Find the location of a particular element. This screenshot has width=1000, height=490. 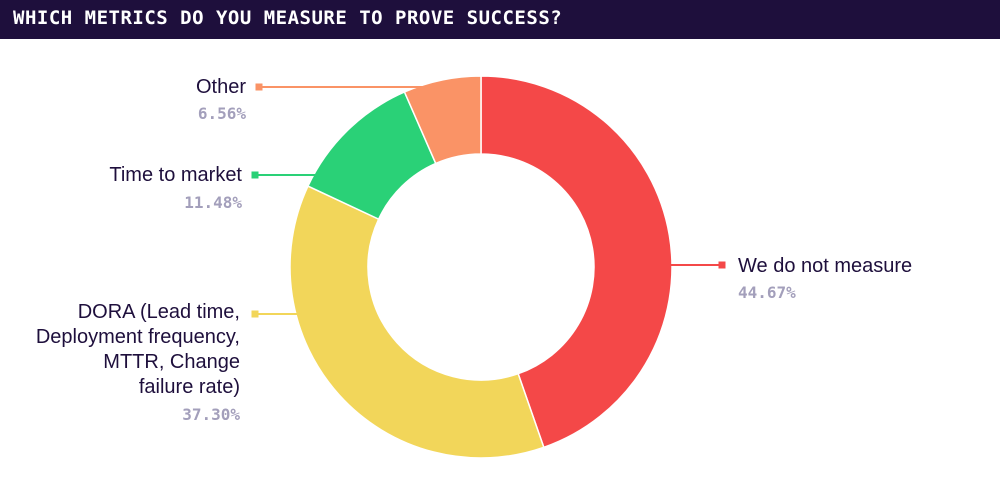

category-label-we-do-not-measure: We do not measure is located at coordinates (825, 266).